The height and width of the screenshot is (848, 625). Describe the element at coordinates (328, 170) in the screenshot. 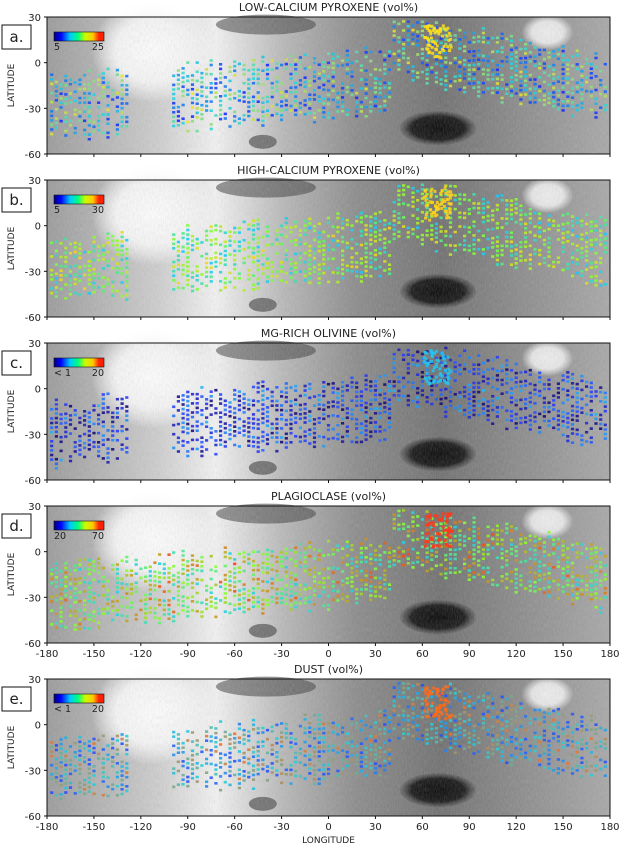

I see `panel-title: HIGH-CALCIUM PYROXENE (vol%)` at that location.